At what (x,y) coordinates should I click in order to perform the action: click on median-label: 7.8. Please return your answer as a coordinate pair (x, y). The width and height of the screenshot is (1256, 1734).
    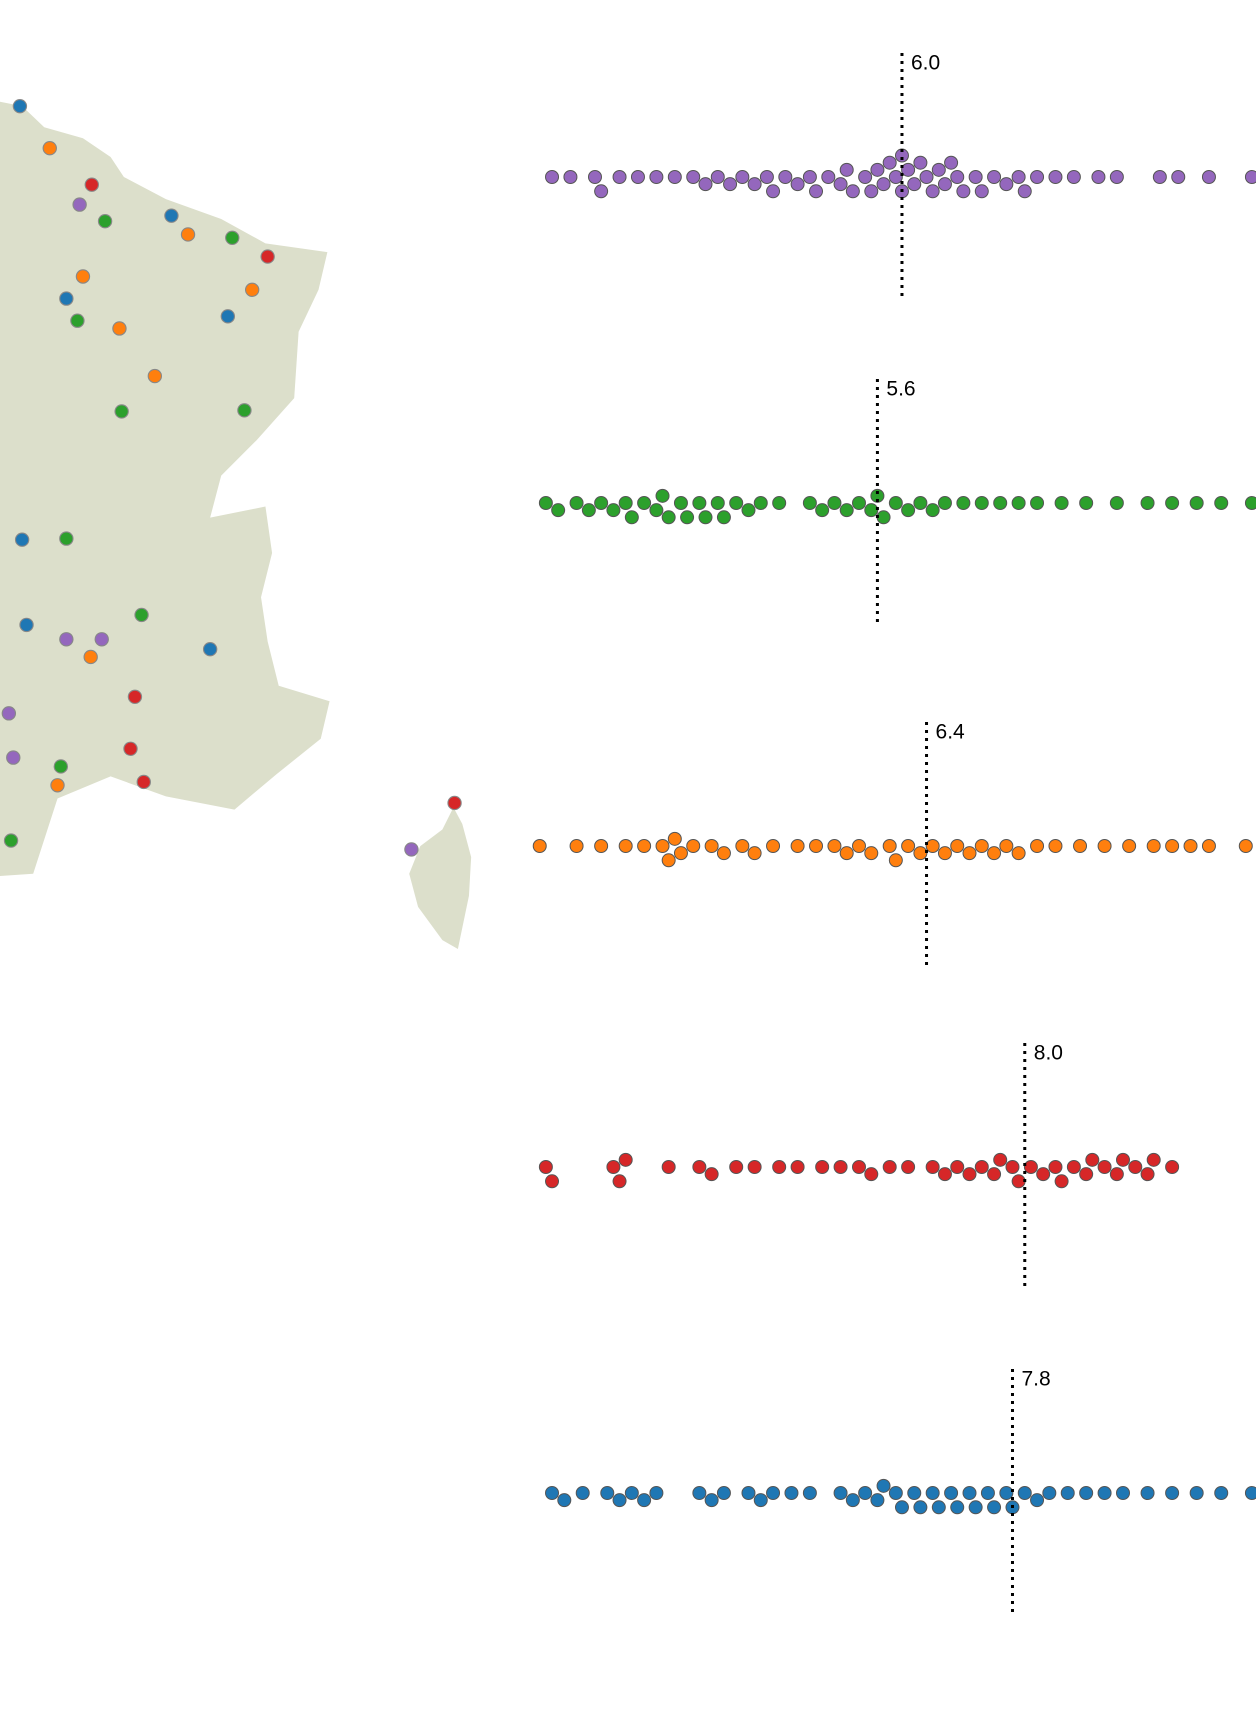
    Looking at the image, I should click on (1035, 1379).